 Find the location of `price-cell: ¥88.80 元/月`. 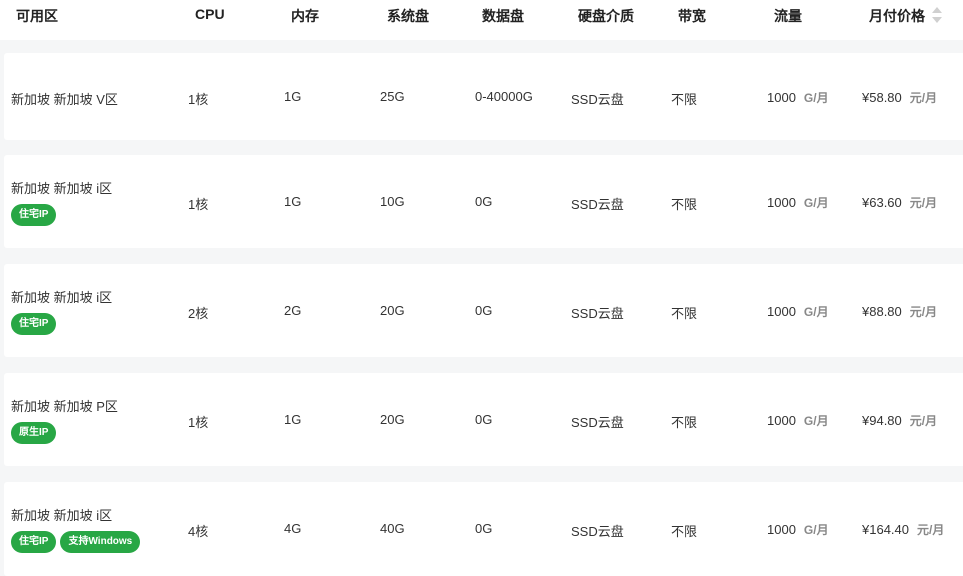

price-cell: ¥88.80 元/月 is located at coordinates (899, 311).